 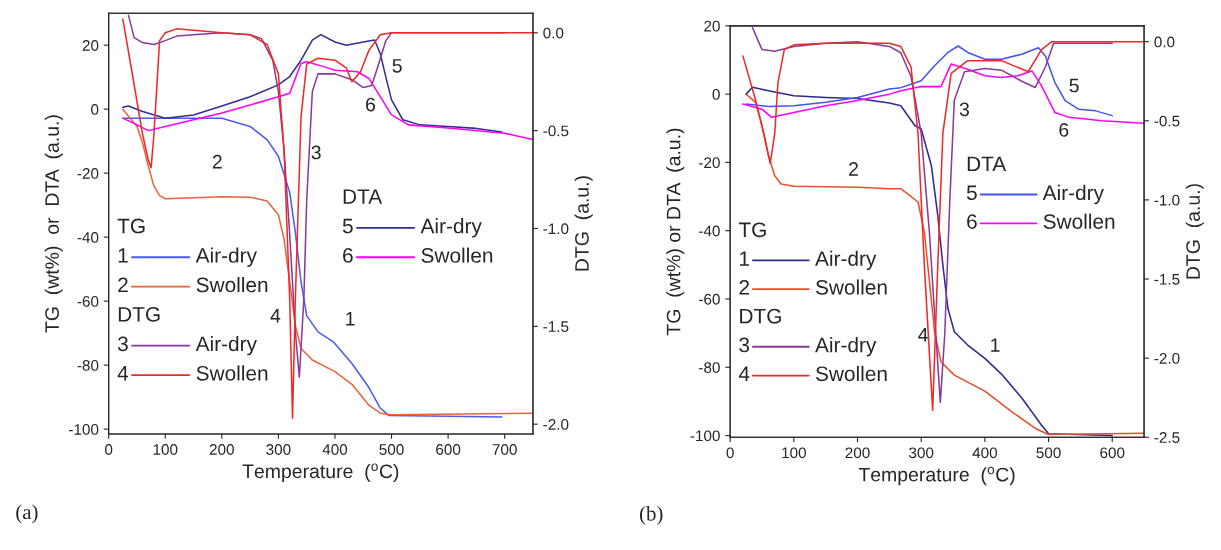 What do you see at coordinates (27, 514) in the screenshot?
I see `text: (a)` at bounding box center [27, 514].